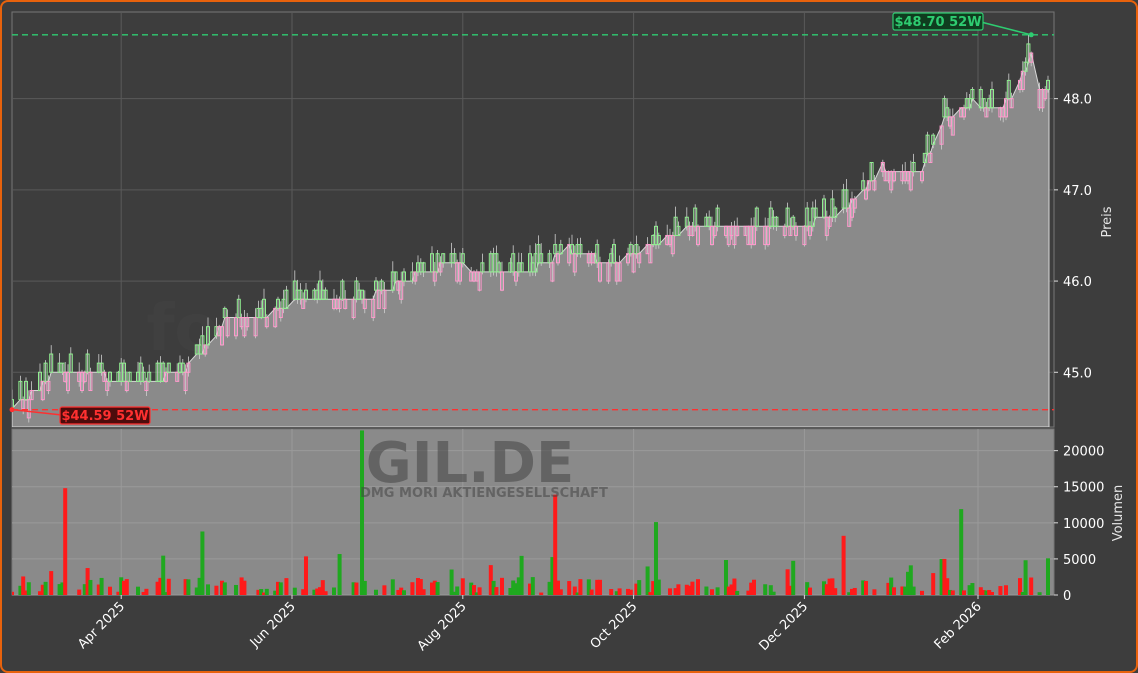  I want to click on annotation-label: $44.59 52W, so click(104, 416).